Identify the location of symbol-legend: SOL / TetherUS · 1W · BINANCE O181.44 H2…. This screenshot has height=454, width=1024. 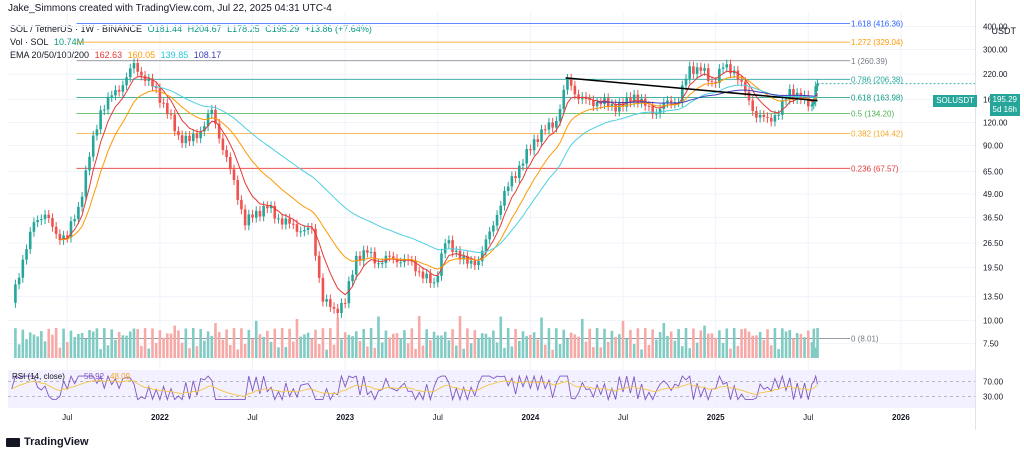
(192, 29).